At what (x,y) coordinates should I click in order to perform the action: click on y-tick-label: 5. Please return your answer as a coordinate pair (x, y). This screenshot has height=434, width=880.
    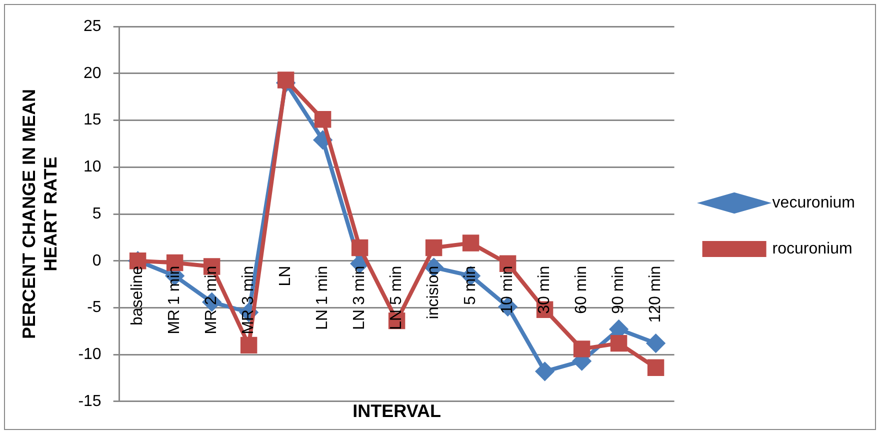
    Looking at the image, I should click on (97, 213).